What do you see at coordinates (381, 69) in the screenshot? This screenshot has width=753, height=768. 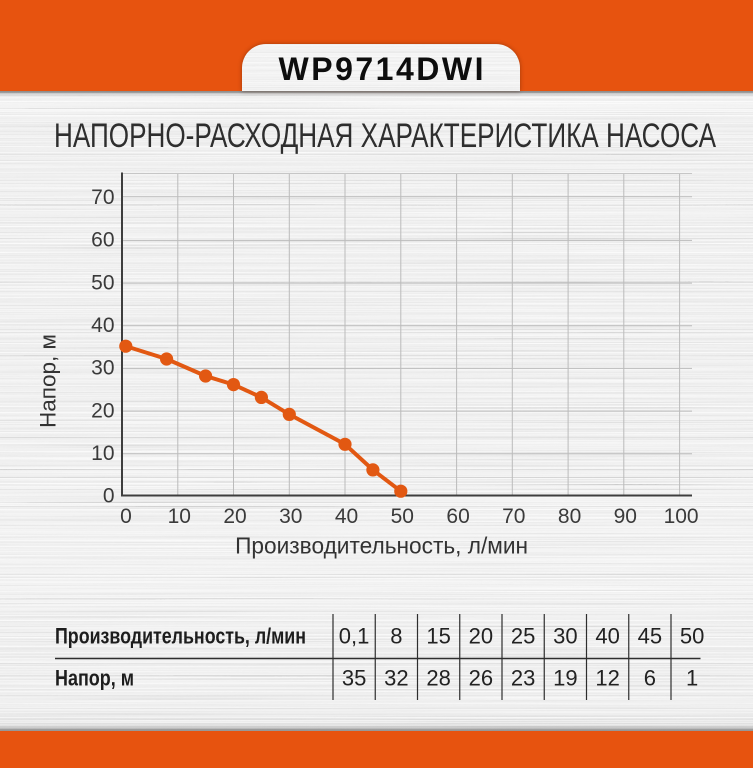 I see `svg-text: WP9714DWI` at bounding box center [381, 69].